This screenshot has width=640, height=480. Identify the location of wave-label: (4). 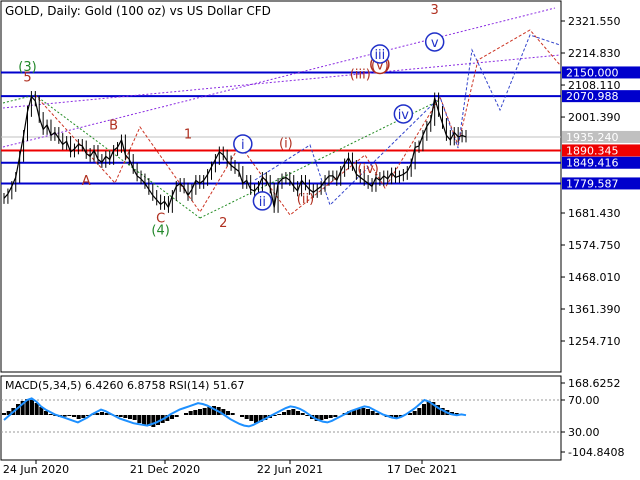
(160, 230).